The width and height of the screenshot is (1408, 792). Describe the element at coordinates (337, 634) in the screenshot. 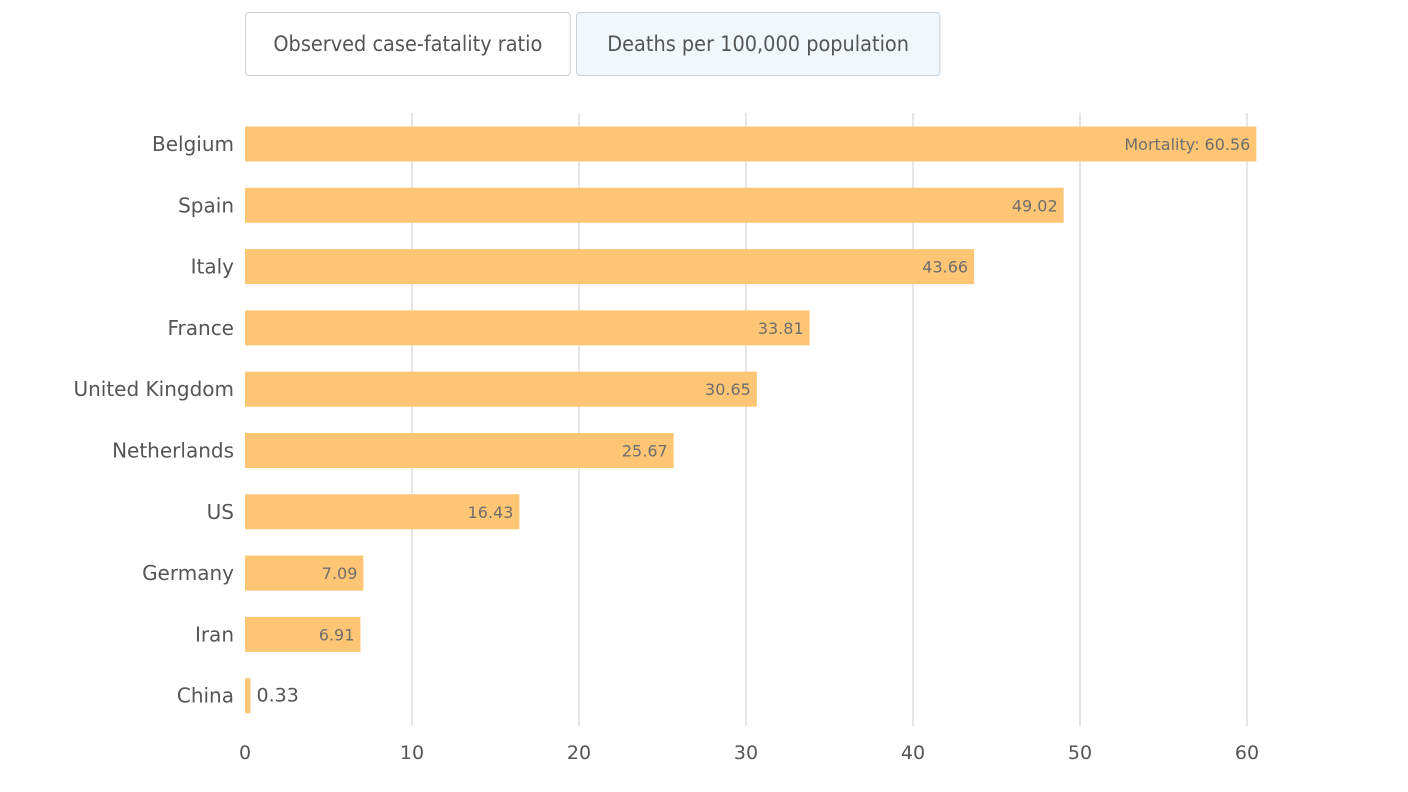

I see `data-label: 6.91` at that location.